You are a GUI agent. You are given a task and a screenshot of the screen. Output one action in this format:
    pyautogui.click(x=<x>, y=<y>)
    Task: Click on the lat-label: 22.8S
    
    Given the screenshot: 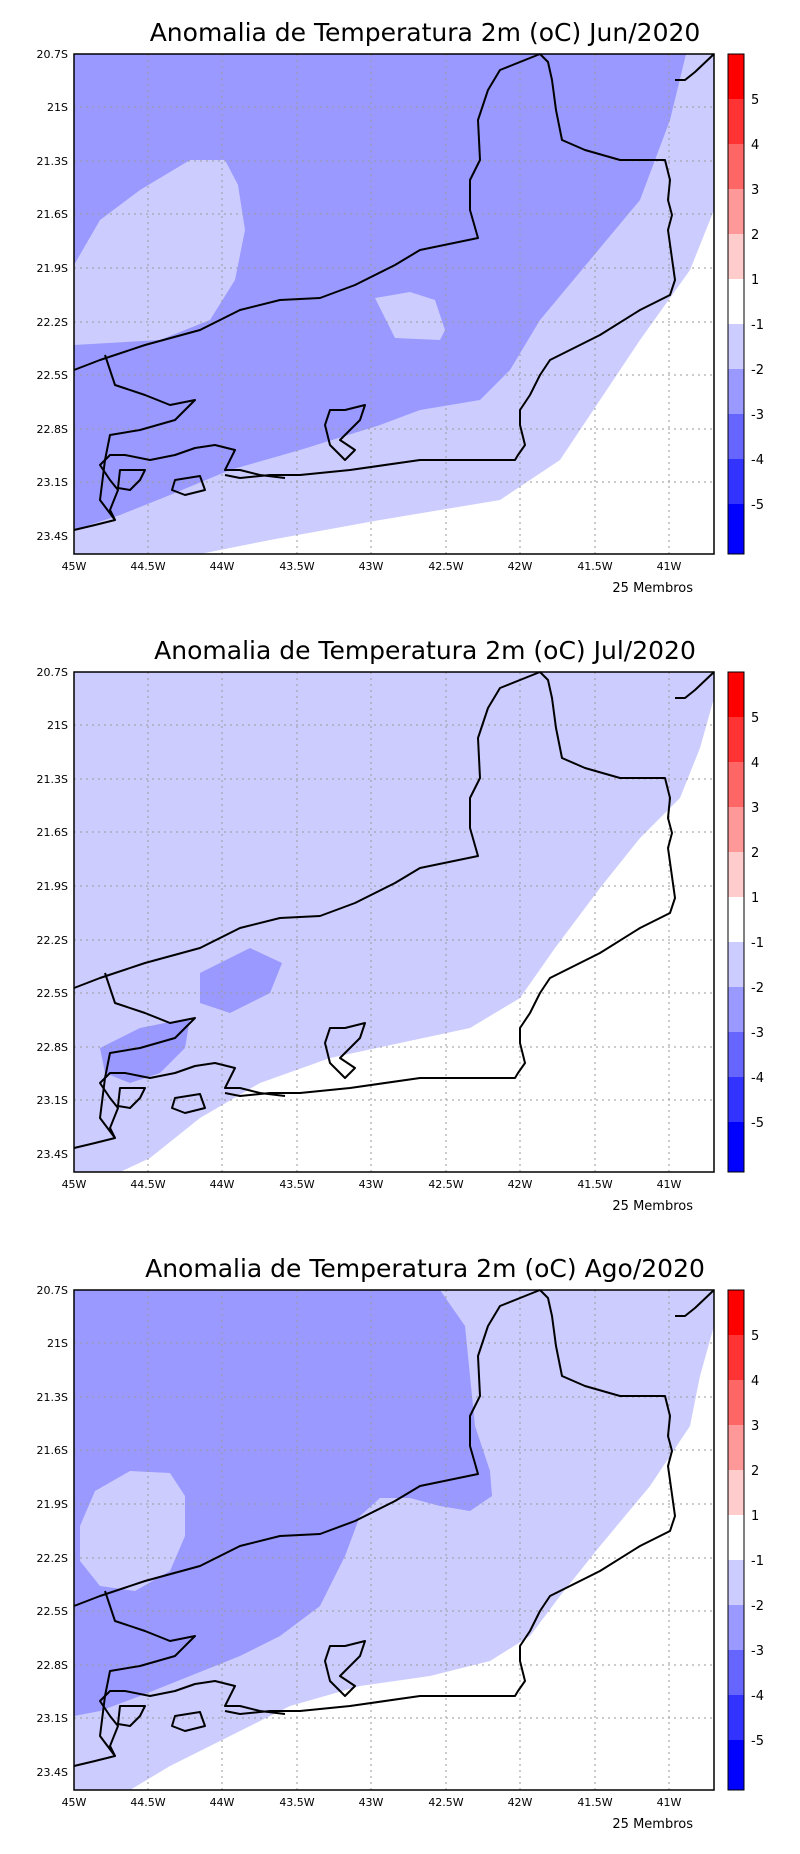 What is the action you would take?
    pyautogui.click(x=52, y=429)
    